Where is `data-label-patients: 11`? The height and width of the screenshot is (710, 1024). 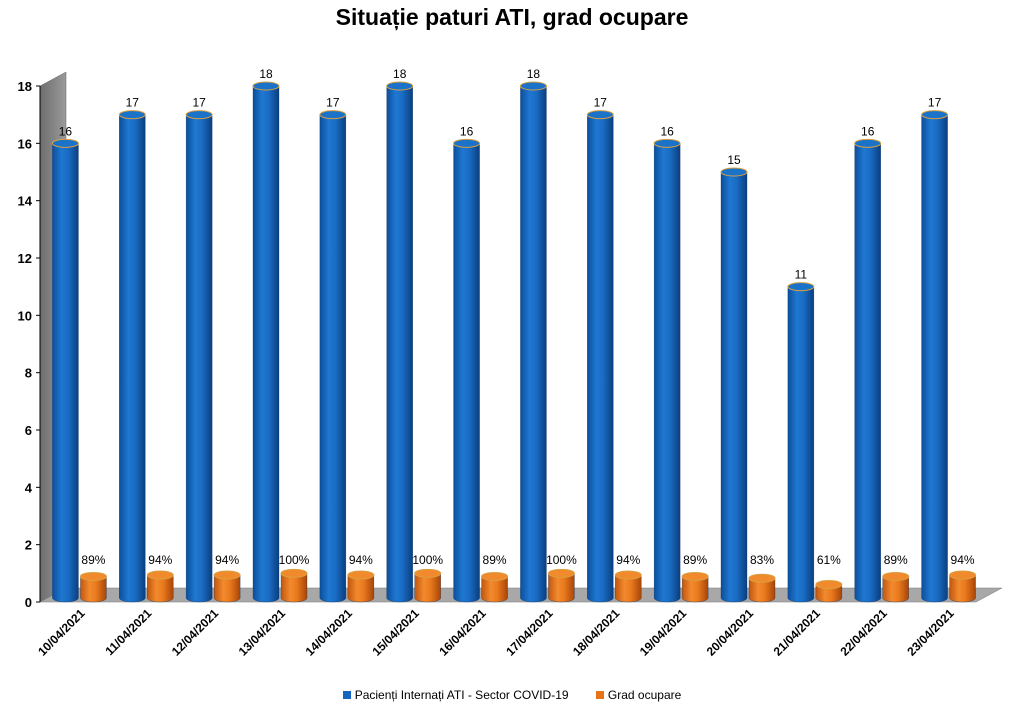
data-label-patients: 11 is located at coordinates (801, 275).